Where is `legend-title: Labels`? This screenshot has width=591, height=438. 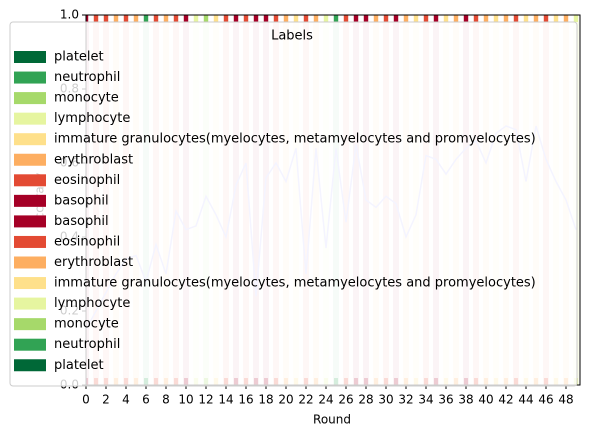
legend-title: Labels is located at coordinates (292, 36).